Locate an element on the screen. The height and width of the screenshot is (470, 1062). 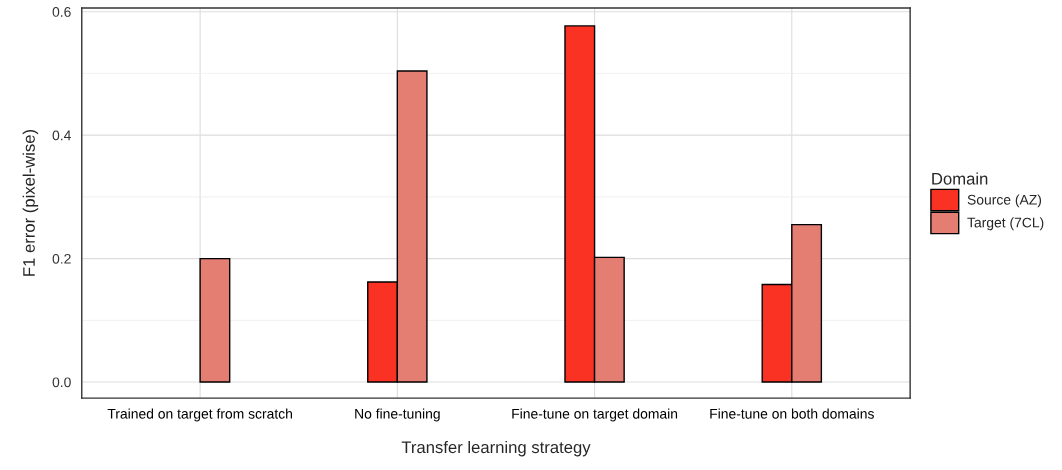
y-axis-title: F1 error (pixel-wise) is located at coordinates (30, 202).